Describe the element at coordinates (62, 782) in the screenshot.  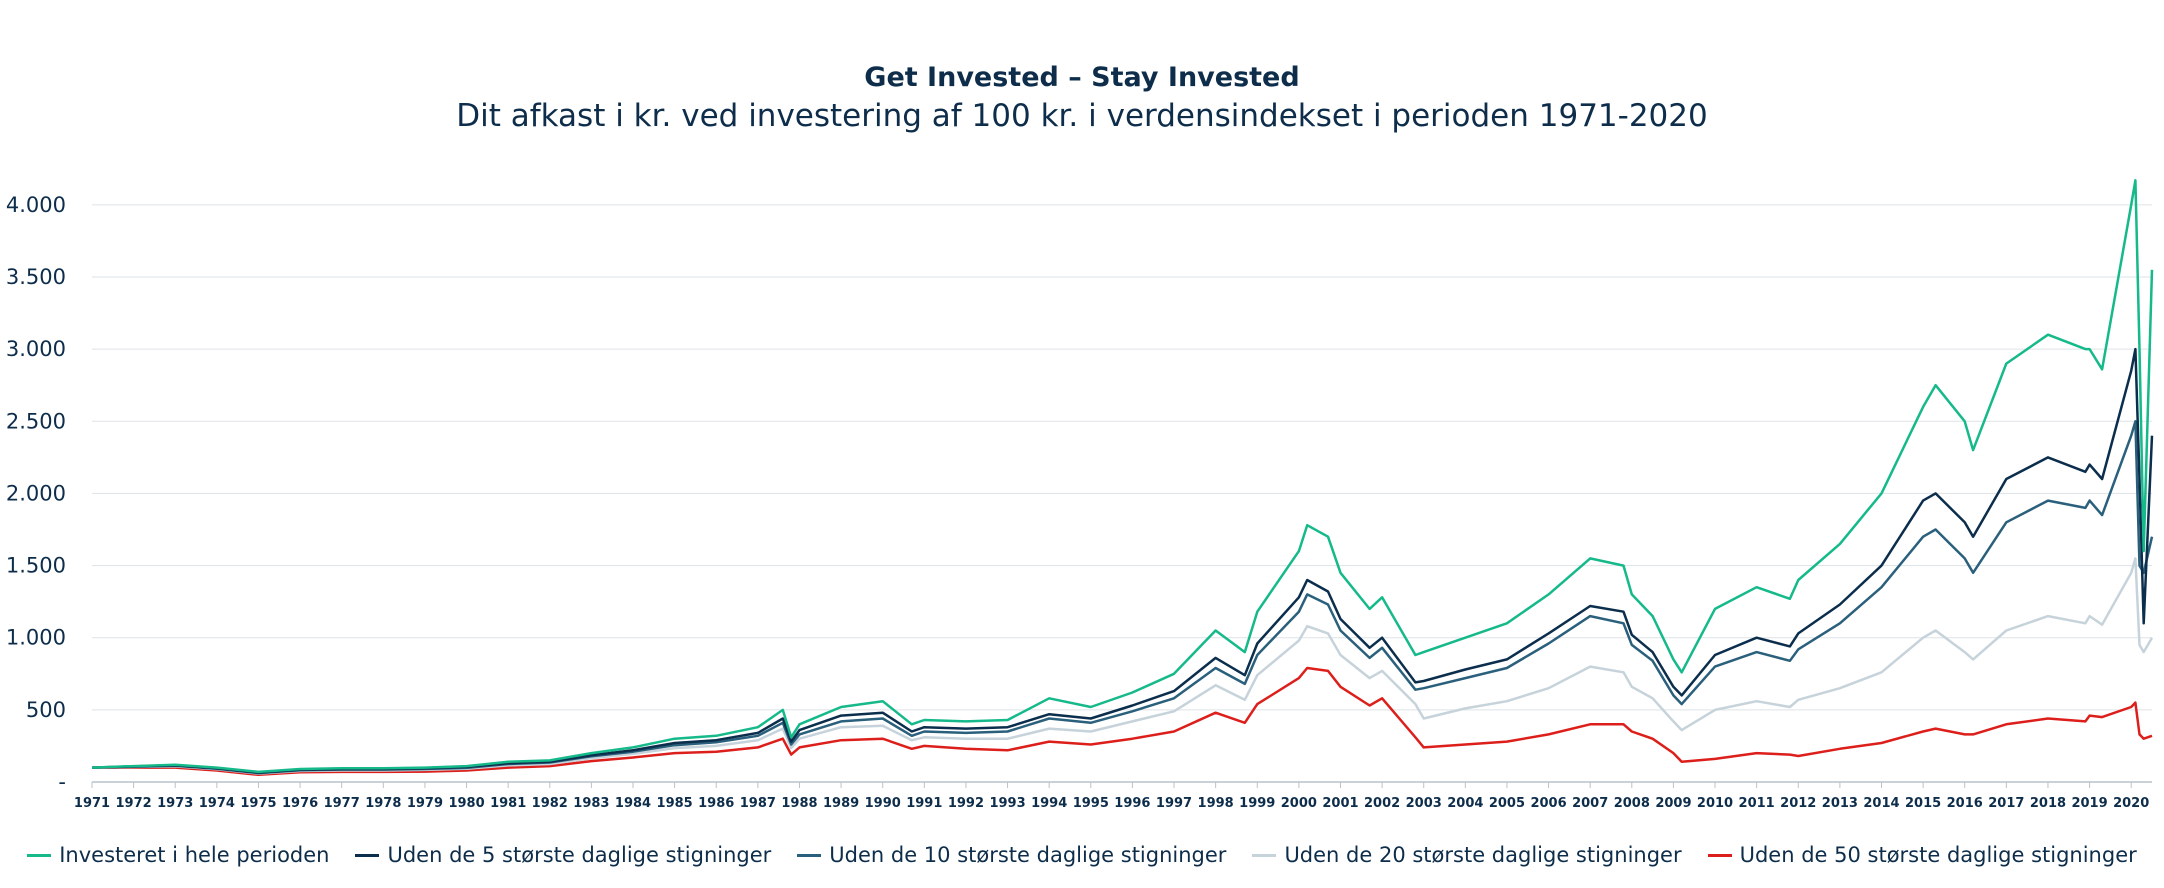
I see `y-tick-label: -` at that location.